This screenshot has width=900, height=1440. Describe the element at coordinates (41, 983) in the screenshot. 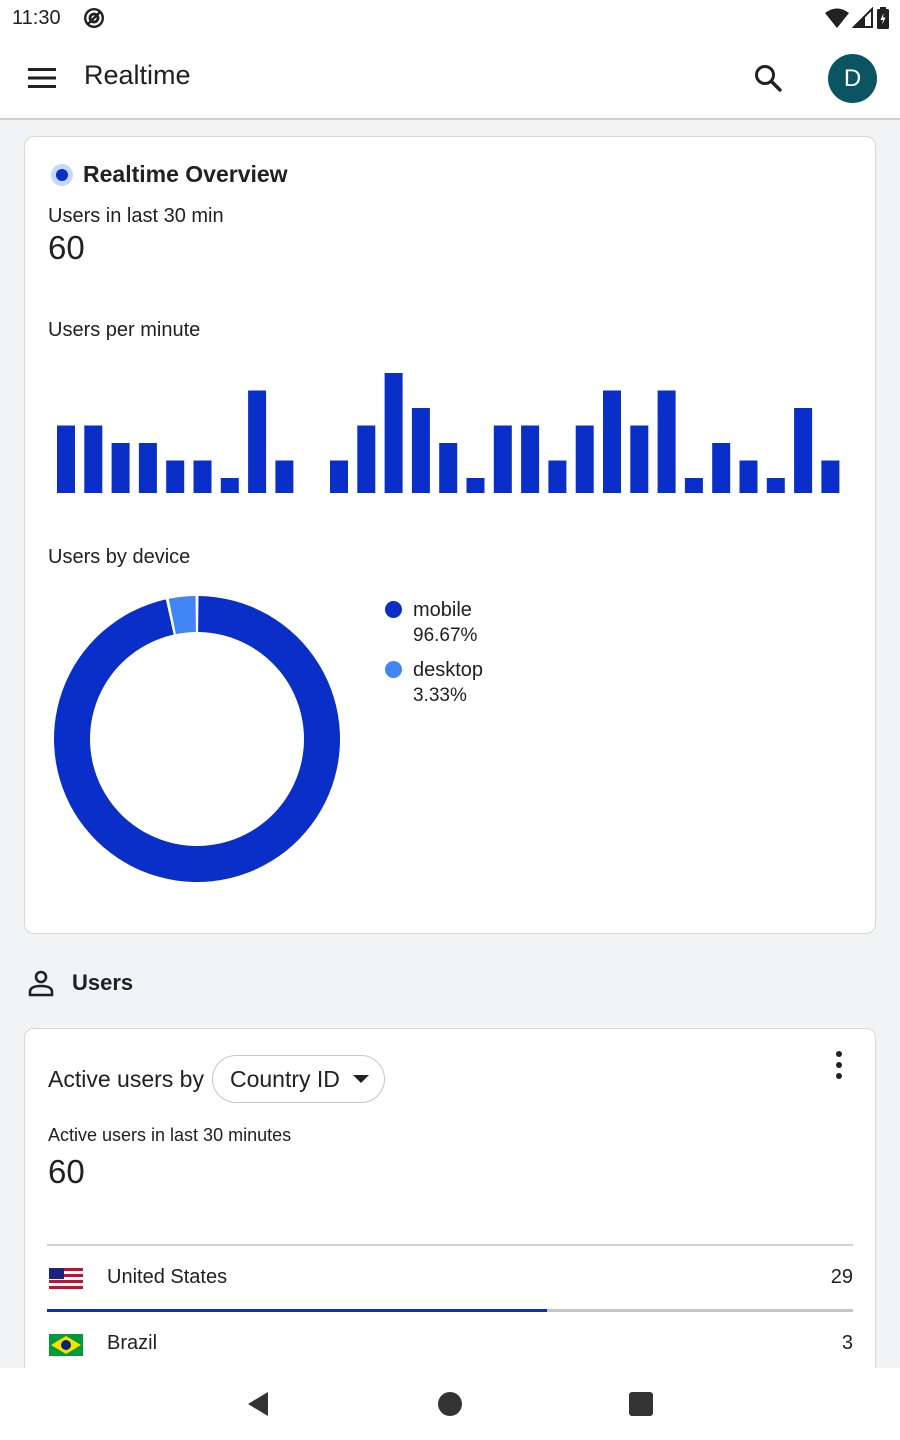

I see `person-icon` at that location.